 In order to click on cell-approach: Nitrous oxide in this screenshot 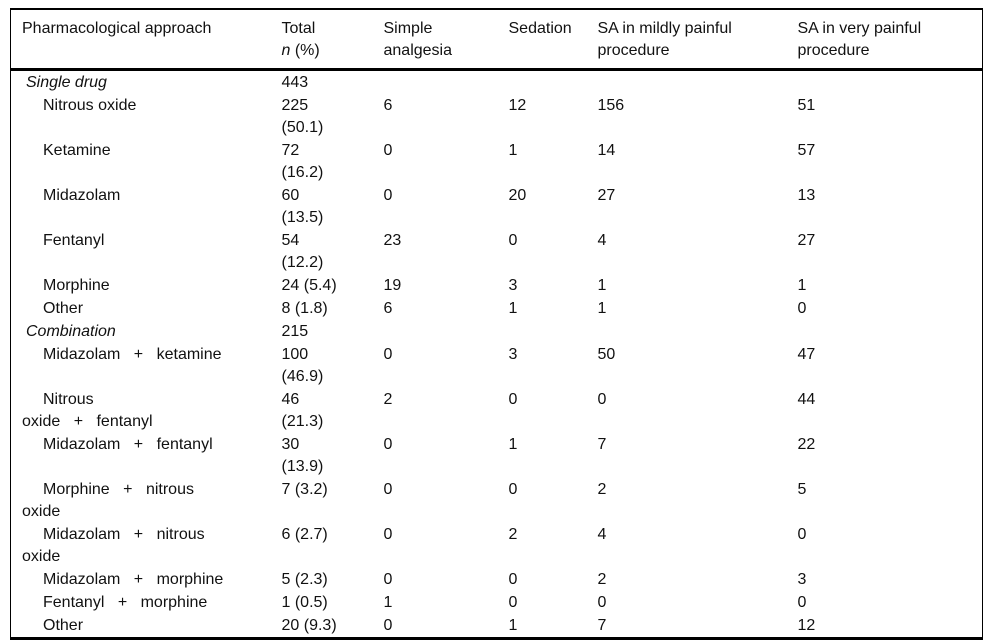, I will do `click(90, 105)`.